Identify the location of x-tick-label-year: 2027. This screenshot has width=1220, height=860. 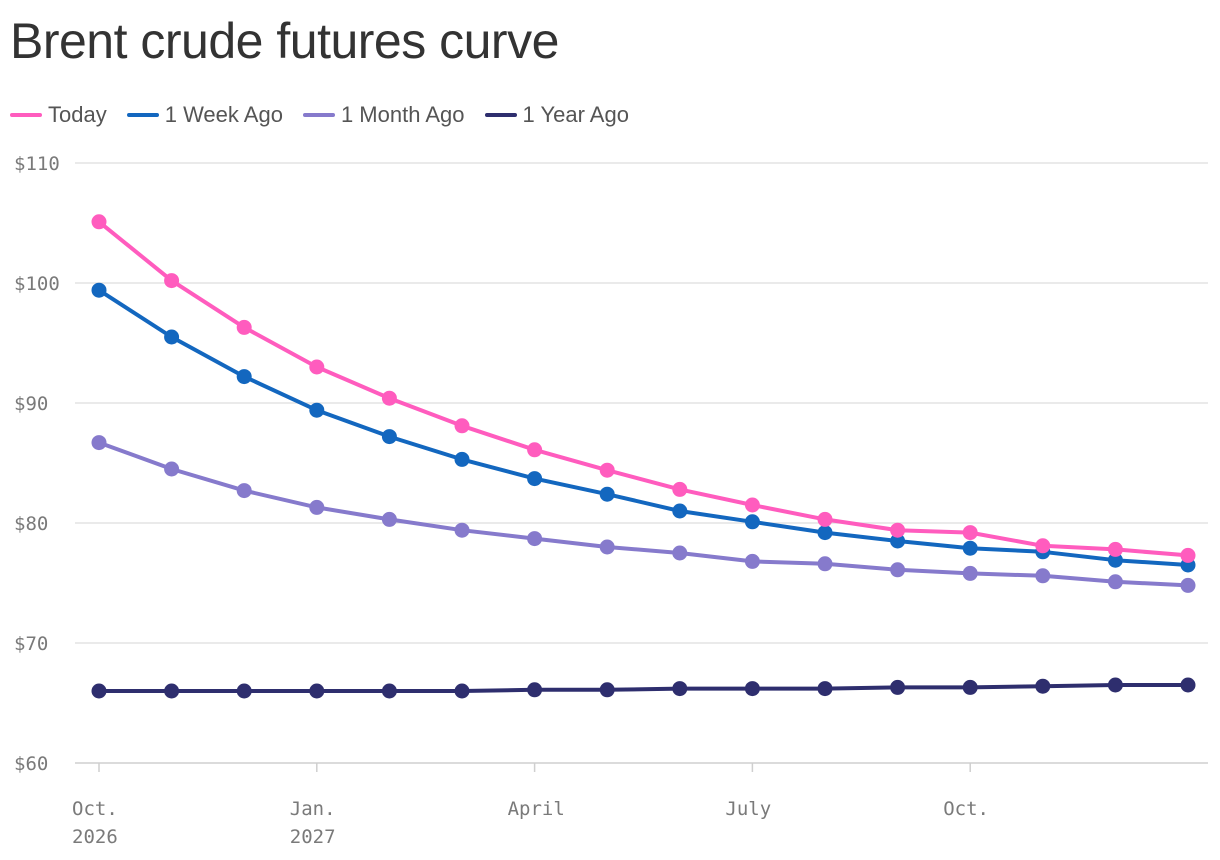
(313, 837).